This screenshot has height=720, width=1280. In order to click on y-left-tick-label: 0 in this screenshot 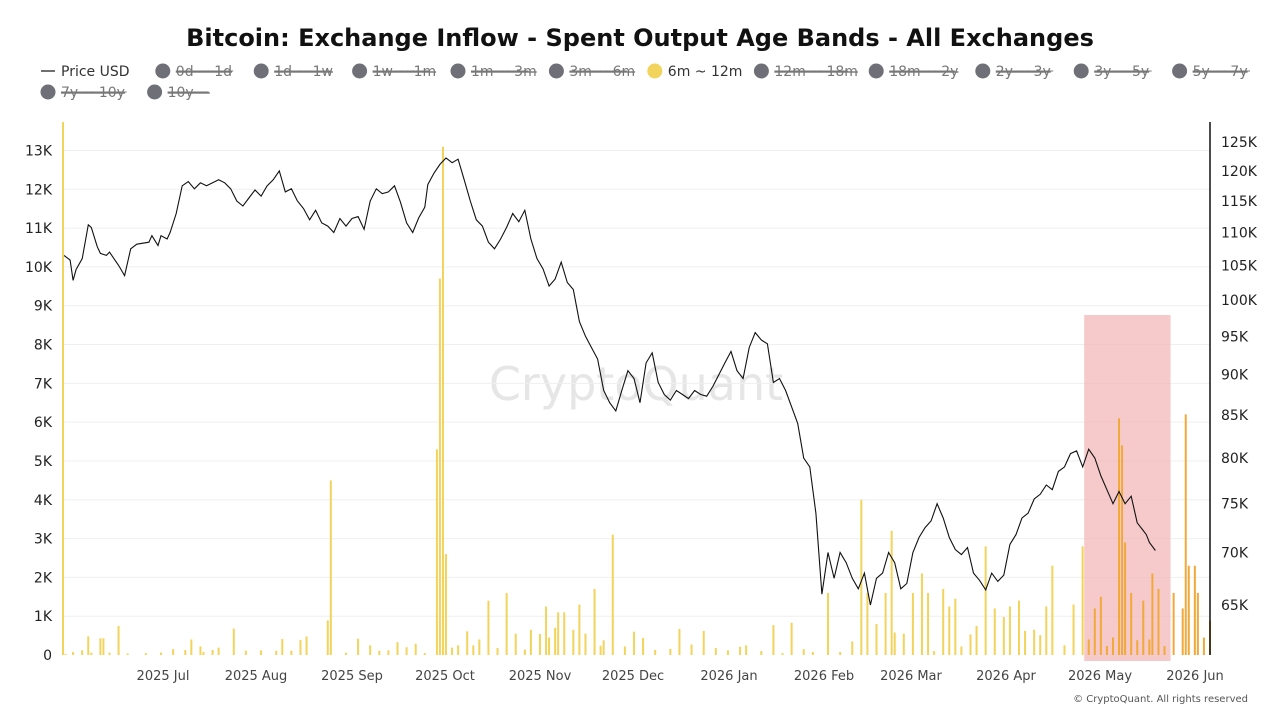, I will do `click(47, 656)`.